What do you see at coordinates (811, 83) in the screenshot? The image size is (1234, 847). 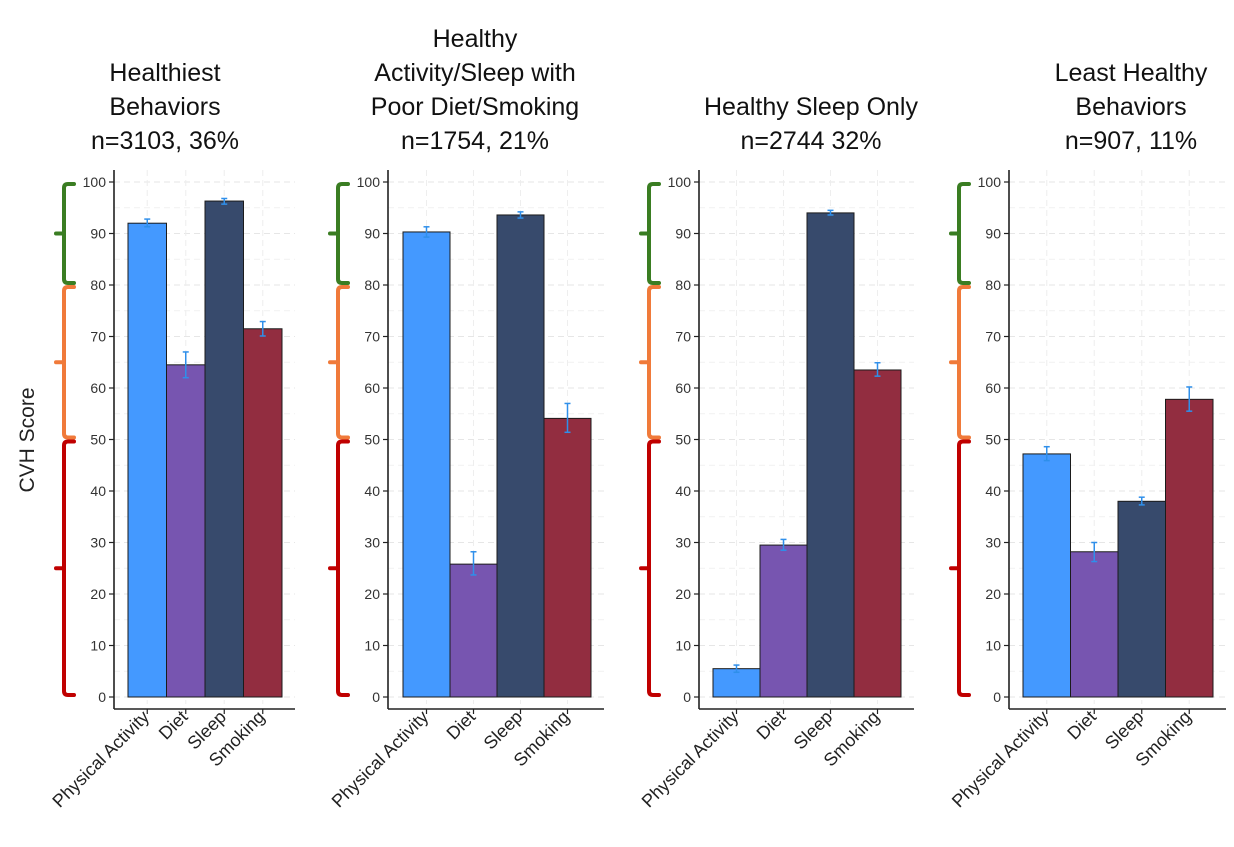 I see `panel-title-3: Healthy Sleep Only n=2744 32%` at bounding box center [811, 83].